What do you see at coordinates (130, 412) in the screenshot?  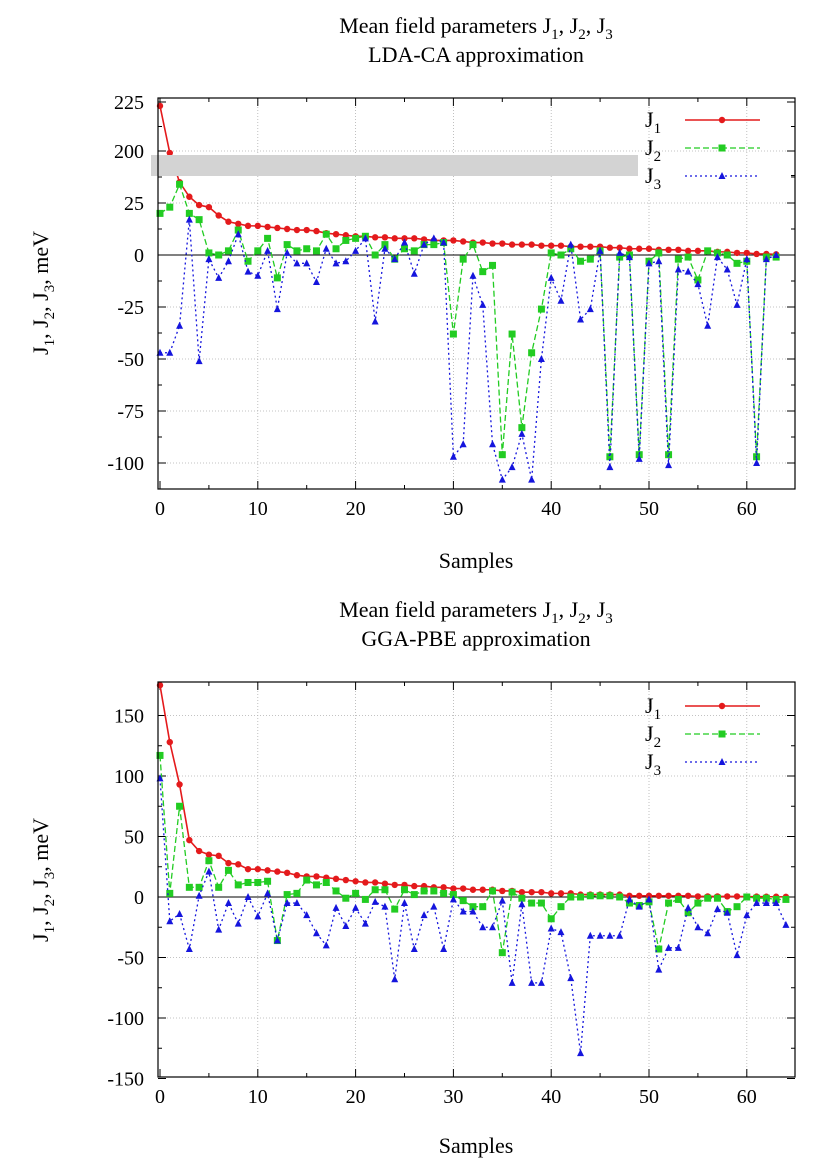 I see `chart1-ytick-label: -75` at bounding box center [130, 412].